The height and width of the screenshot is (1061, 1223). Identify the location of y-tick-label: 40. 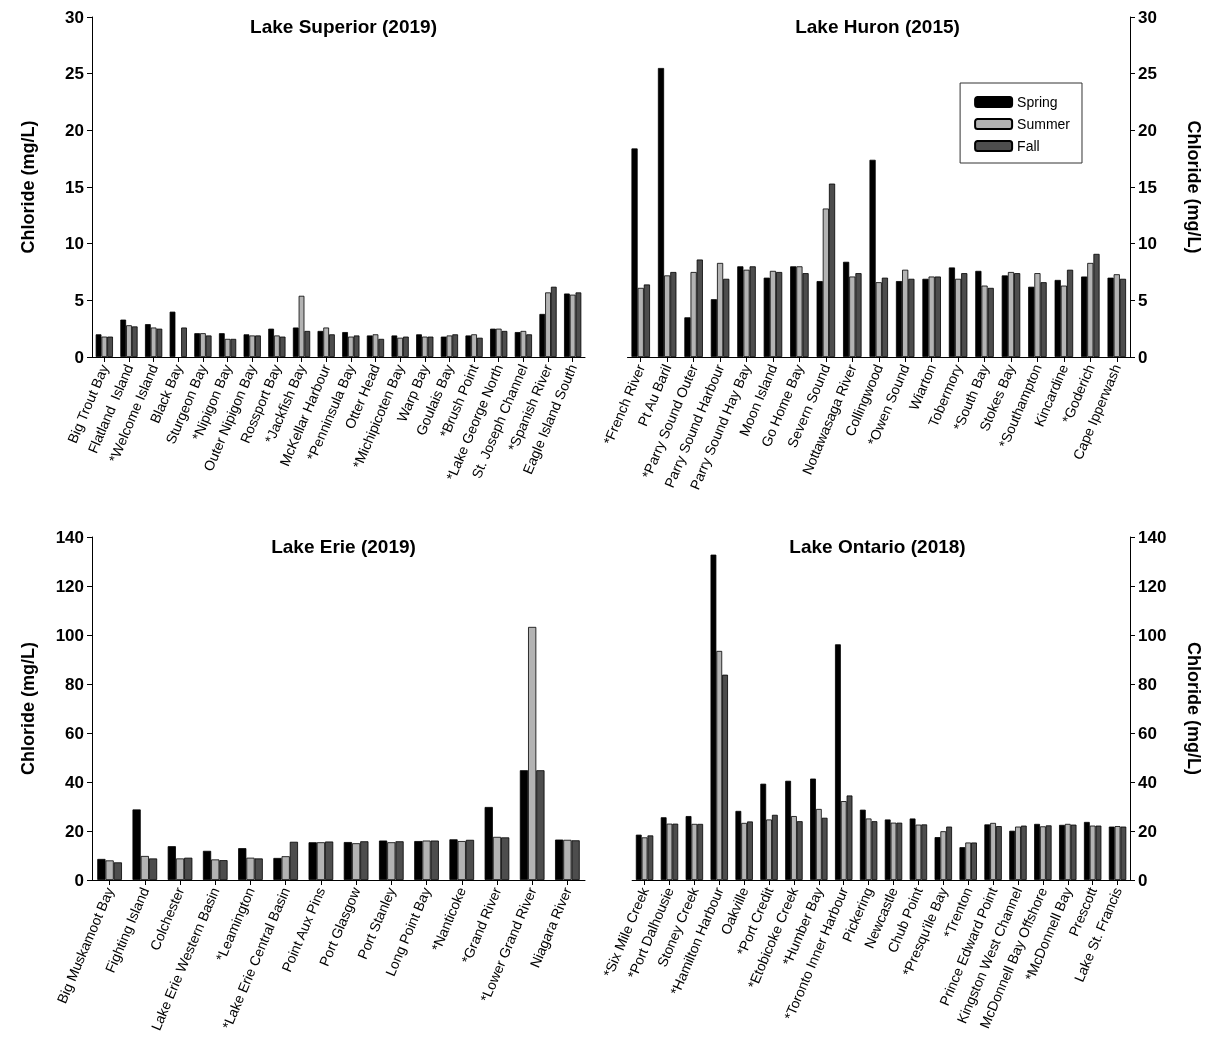
(74, 782).